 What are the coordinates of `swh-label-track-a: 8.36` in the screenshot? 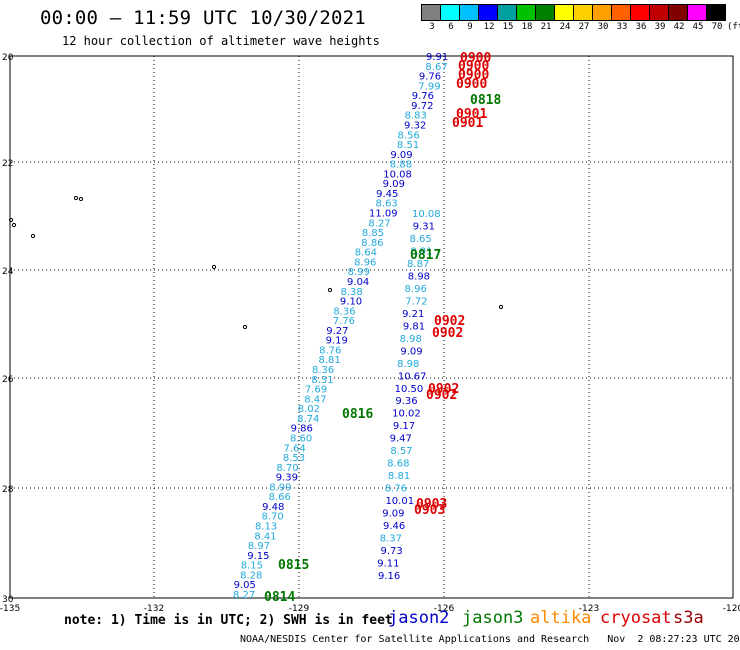 It's located at (344, 311).